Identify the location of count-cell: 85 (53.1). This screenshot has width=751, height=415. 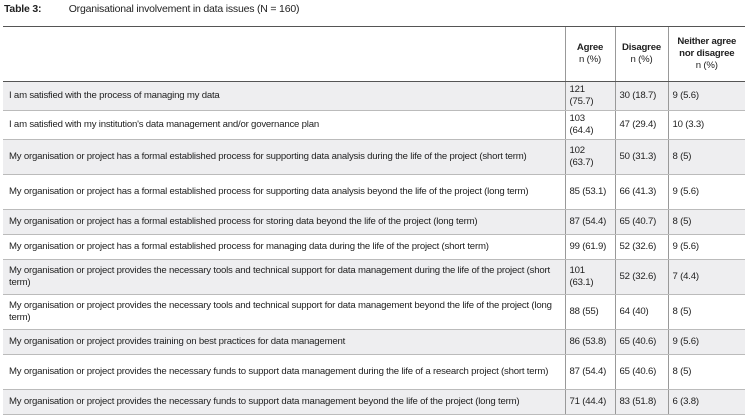
(589, 192).